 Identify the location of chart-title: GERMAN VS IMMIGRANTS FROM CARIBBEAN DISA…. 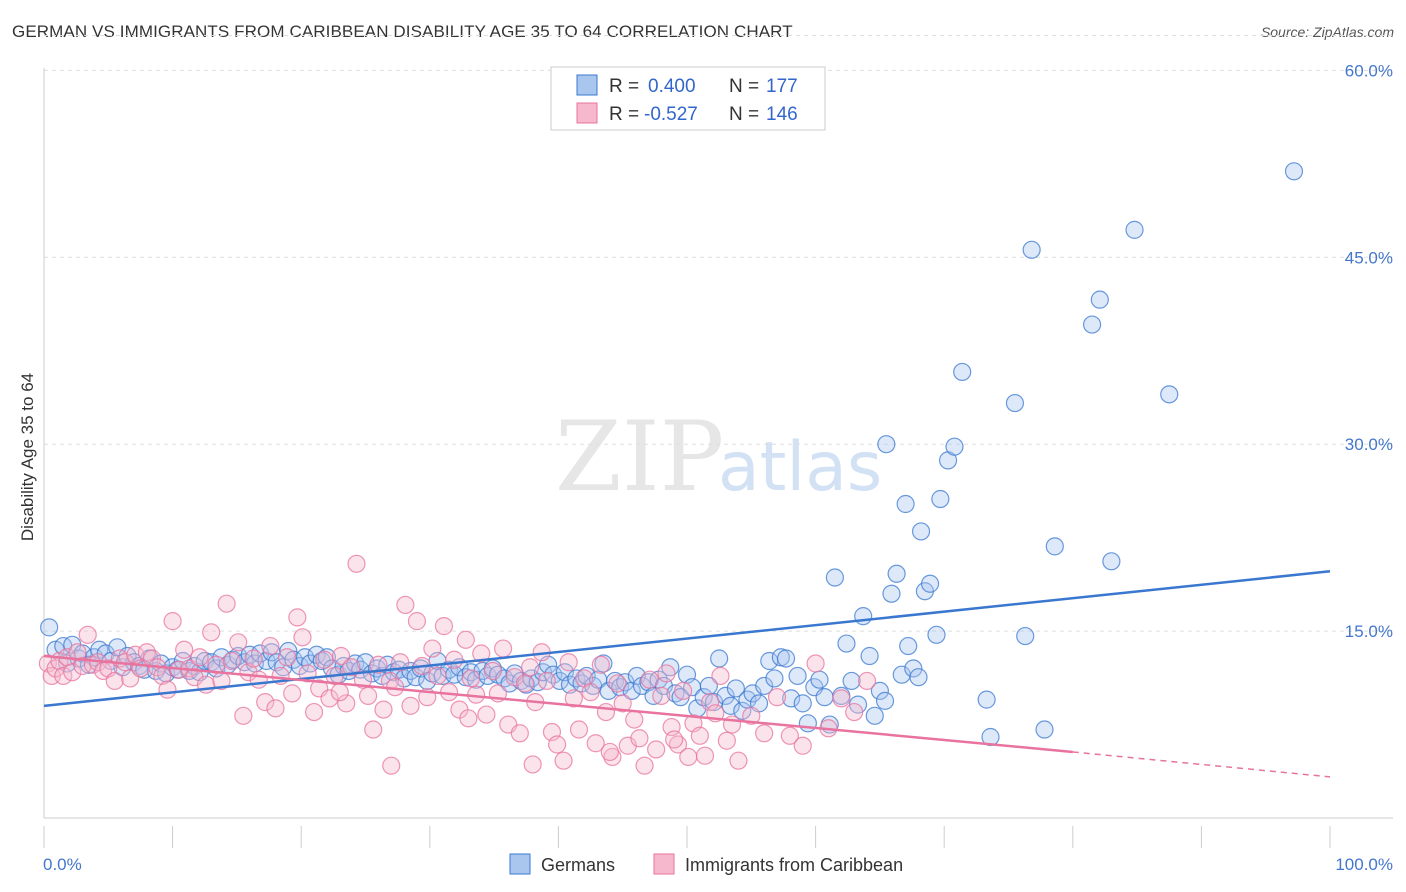
(402, 31).